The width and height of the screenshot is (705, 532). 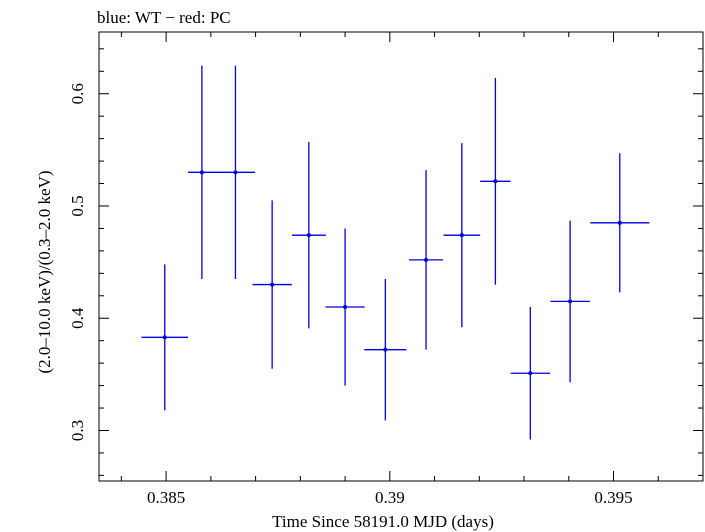 What do you see at coordinates (166, 497) in the screenshot?
I see `x-tick-label: 0.385` at bounding box center [166, 497].